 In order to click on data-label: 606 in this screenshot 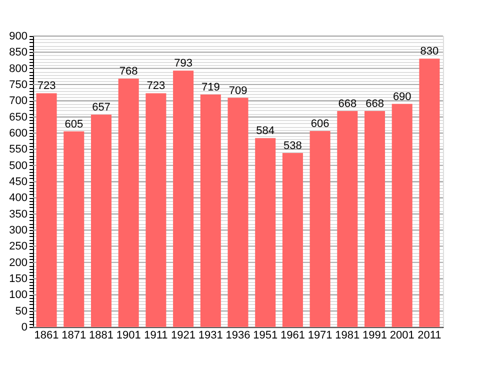, I will do `click(320, 124)`.